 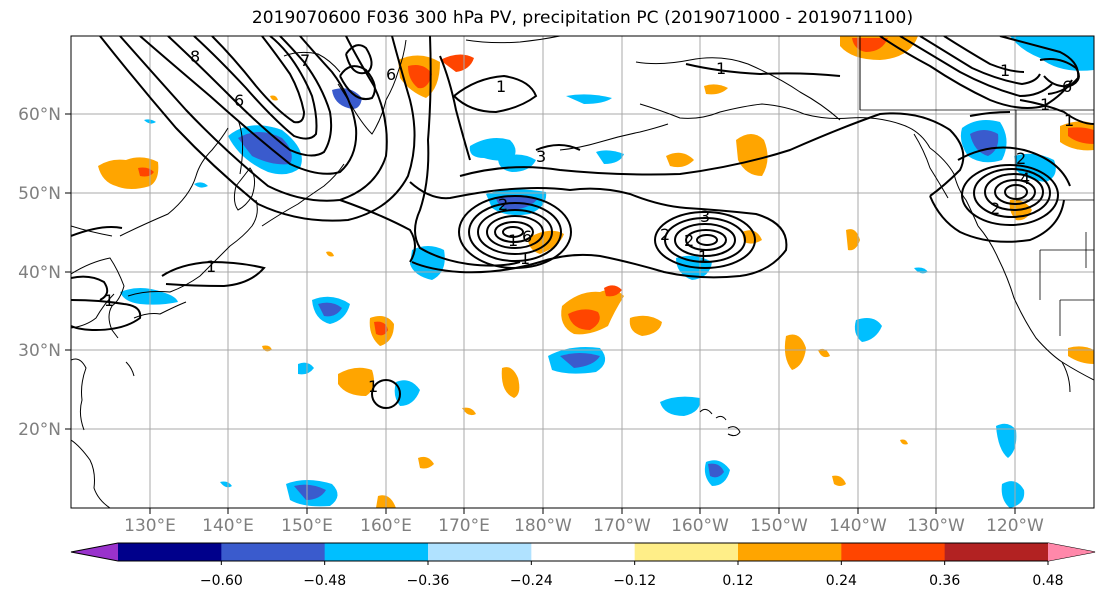 I want to click on contour-label: 4, so click(x=1025, y=178).